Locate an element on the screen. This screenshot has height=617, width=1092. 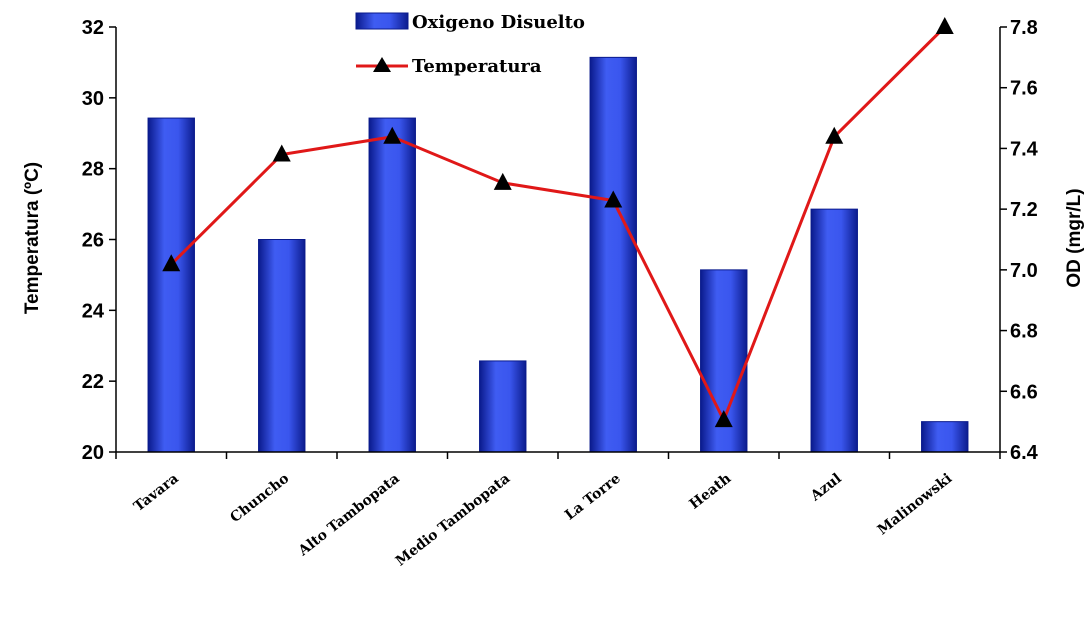
x-category-label: La Torre is located at coordinates (593, 496).